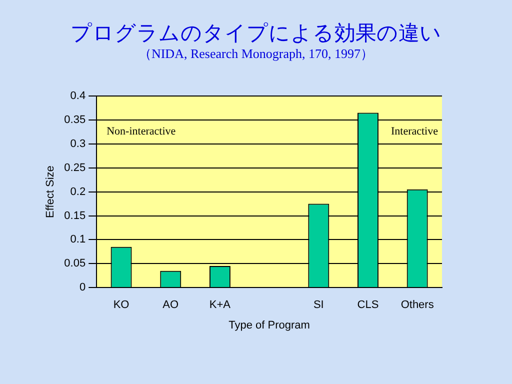 The height and width of the screenshot is (384, 512). What do you see at coordinates (414, 131) in the screenshot?
I see `annotation: Interactive` at bounding box center [414, 131].